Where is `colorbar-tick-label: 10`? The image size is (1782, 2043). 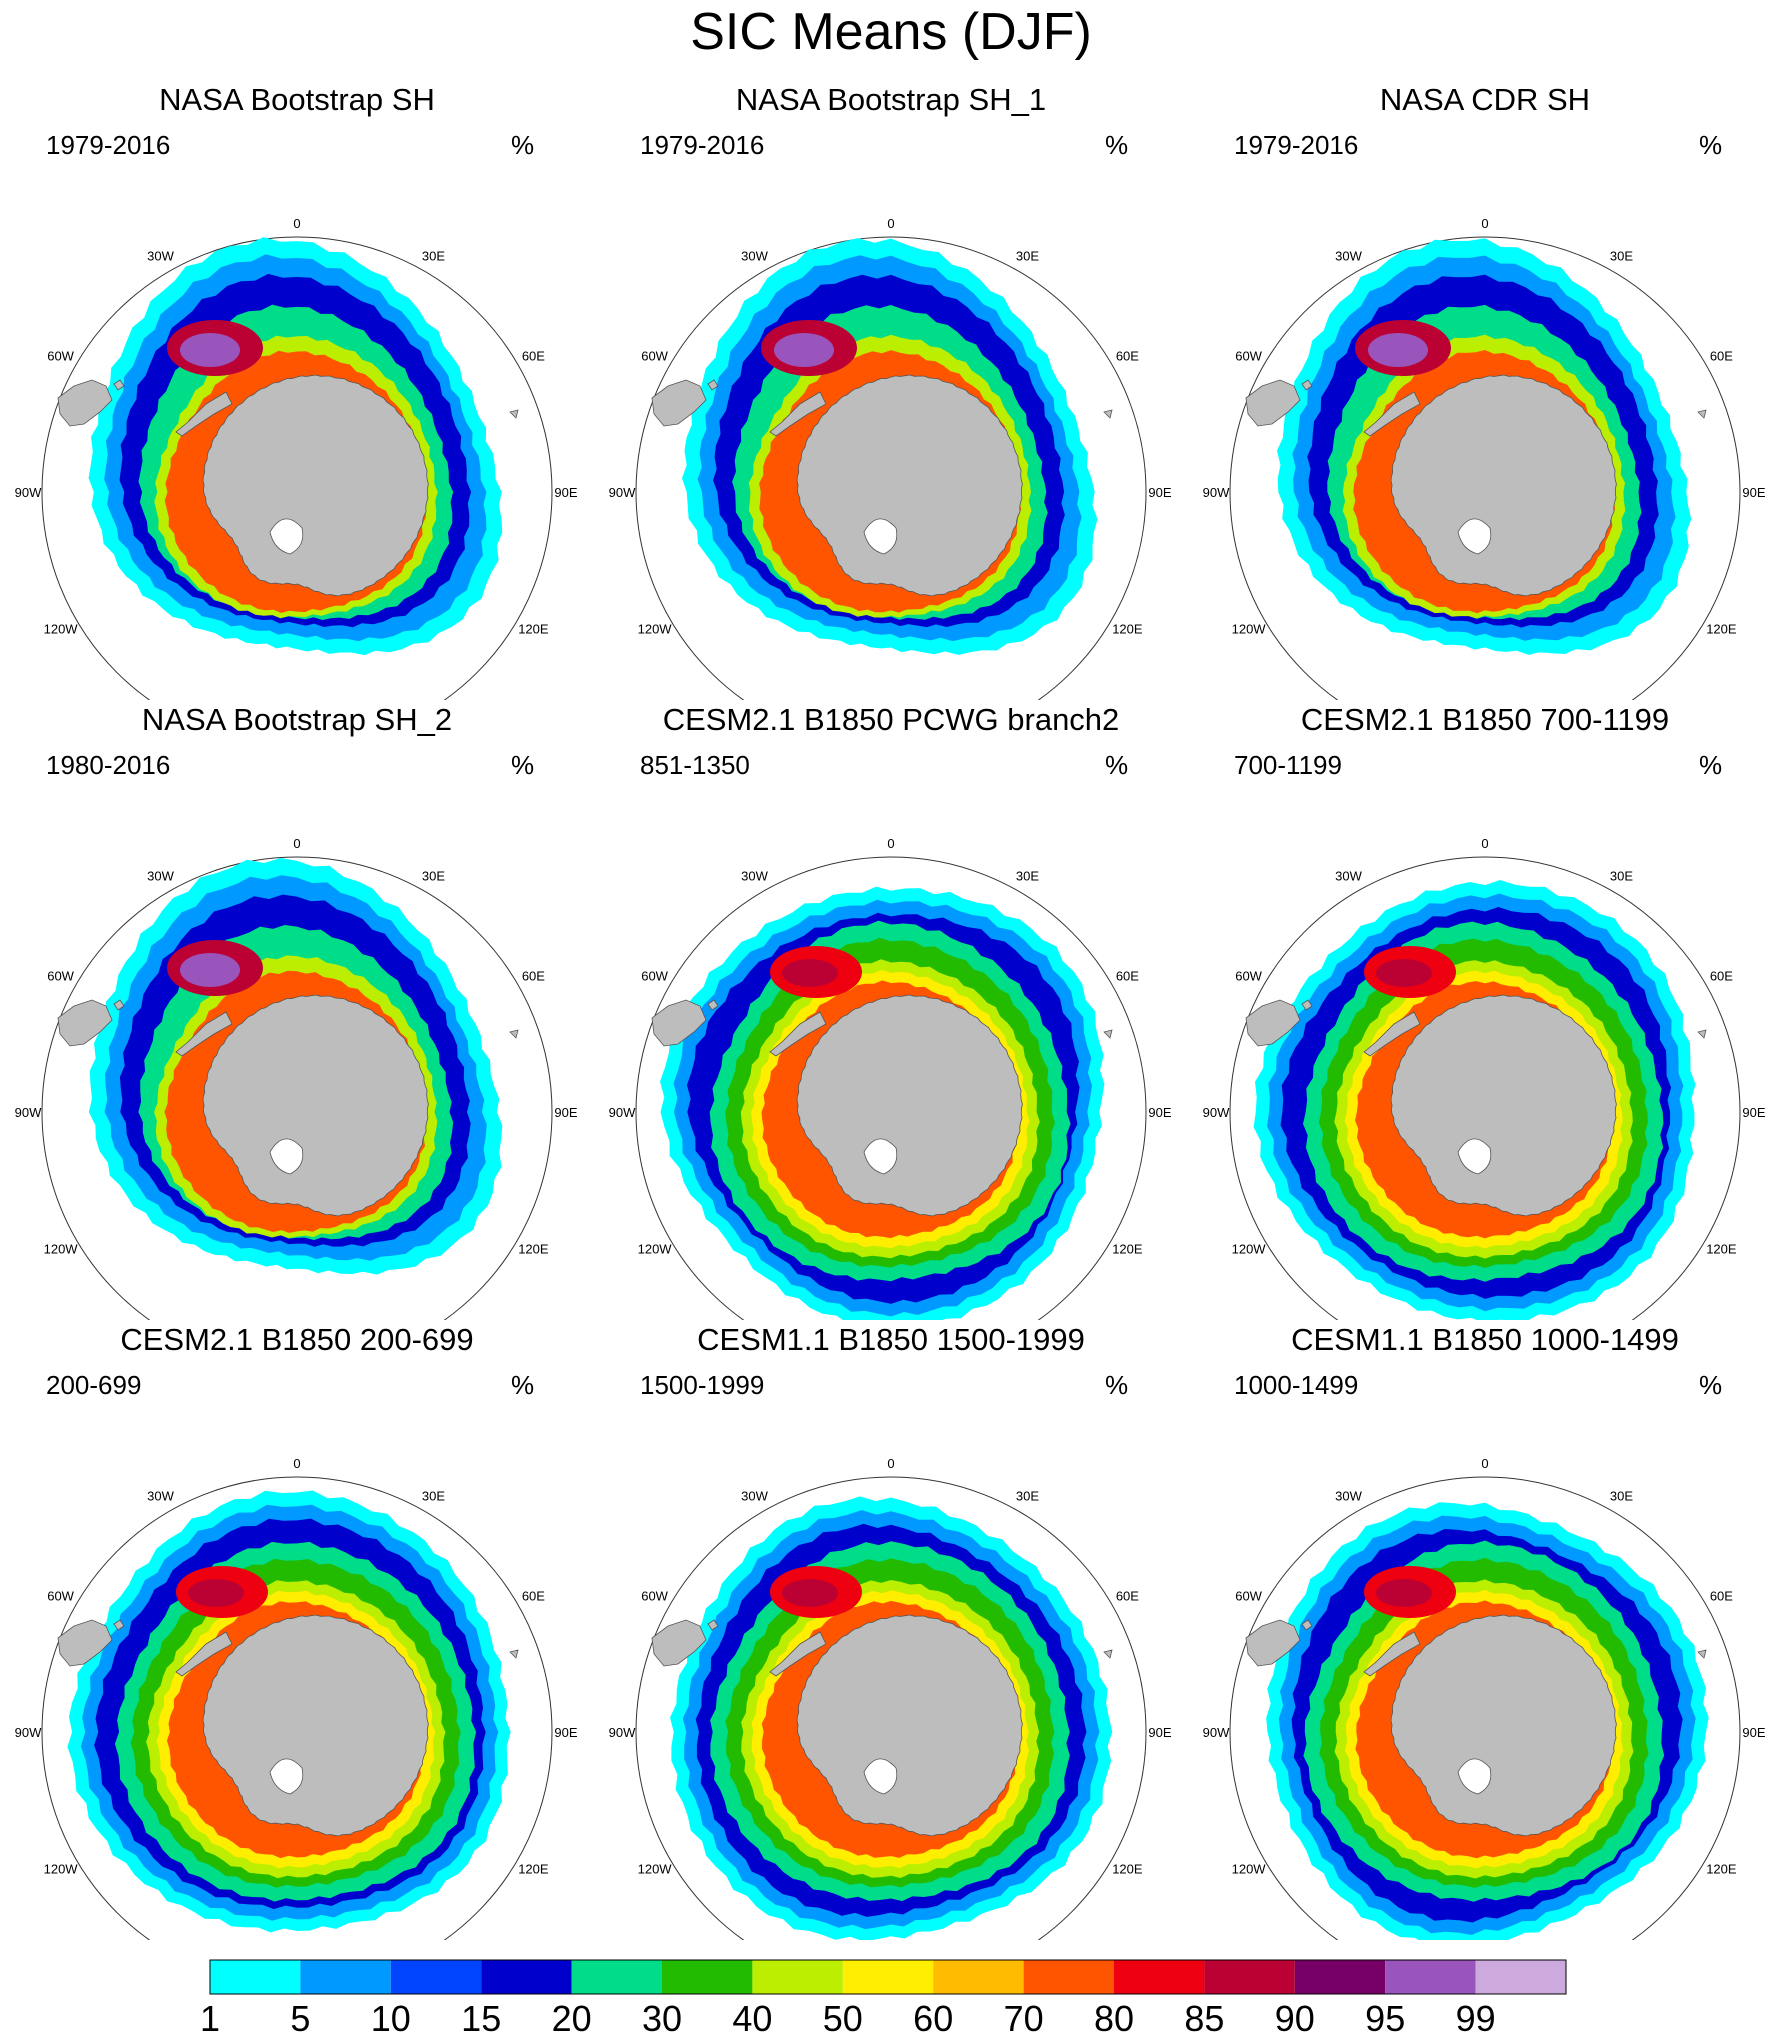 colorbar-tick-label: 10 is located at coordinates (391, 2018).